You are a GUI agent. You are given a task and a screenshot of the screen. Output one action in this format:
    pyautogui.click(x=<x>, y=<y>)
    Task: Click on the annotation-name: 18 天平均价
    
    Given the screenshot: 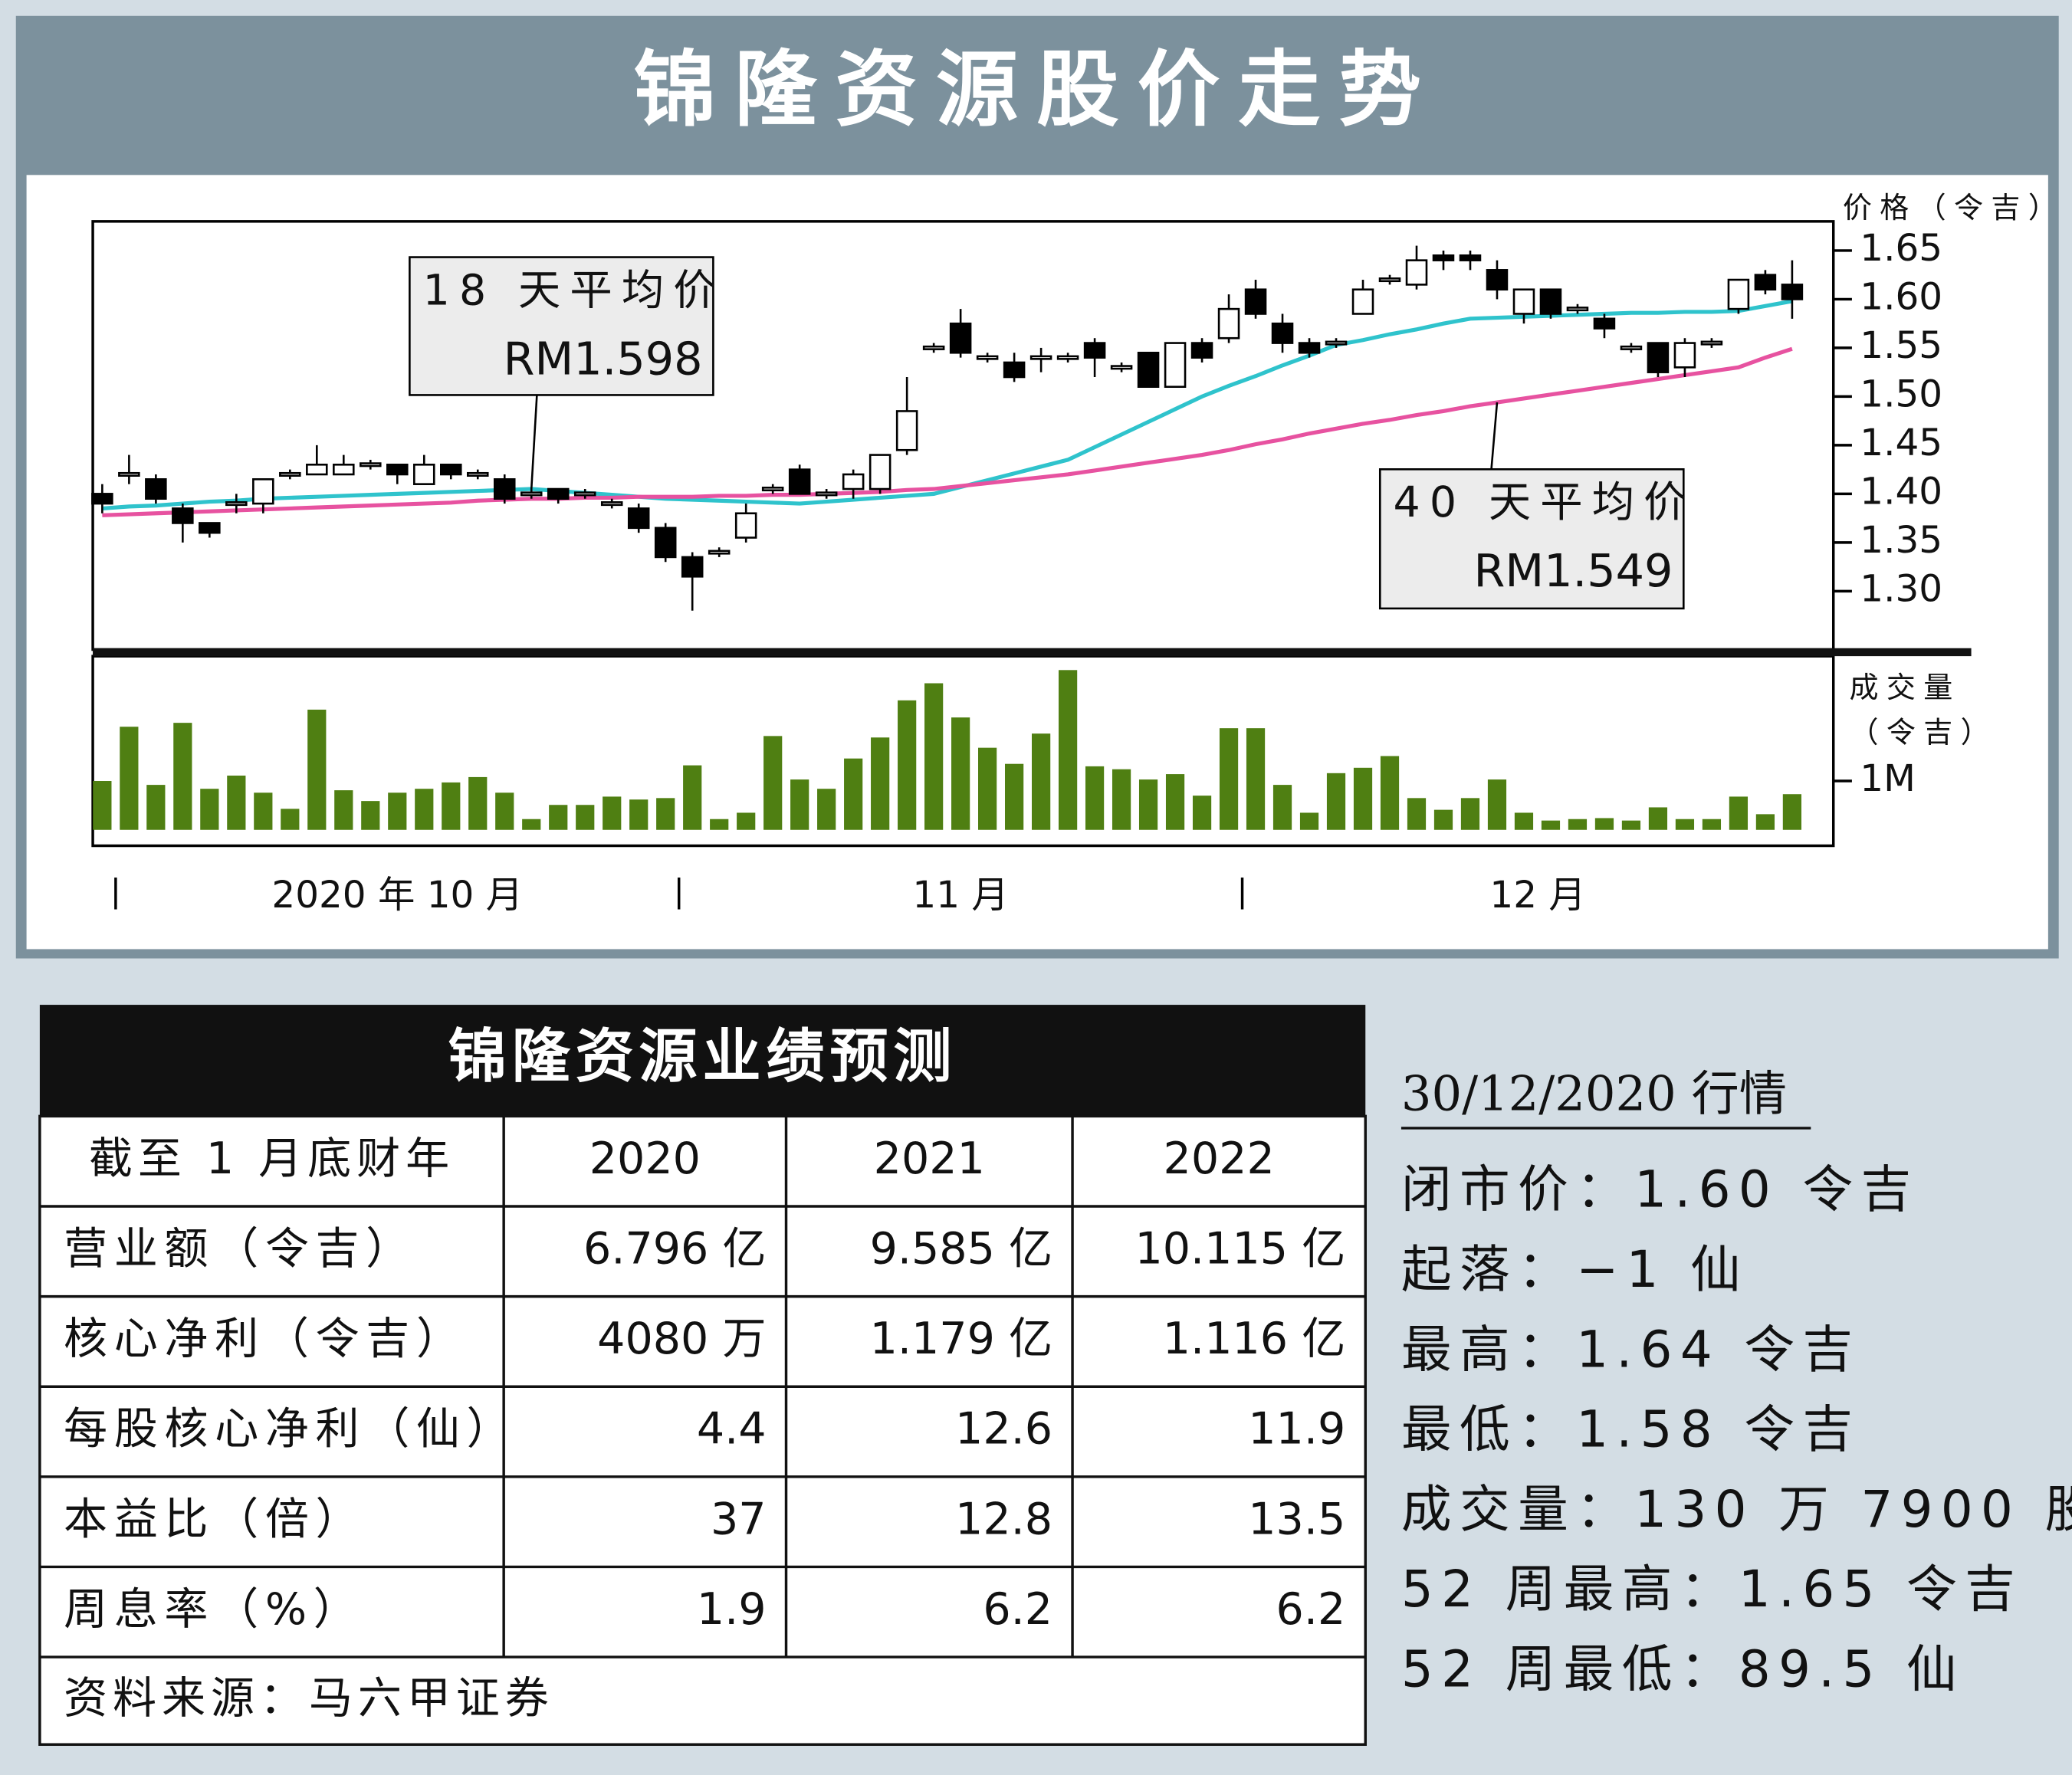 What is the action you would take?
    pyautogui.click(x=574, y=290)
    